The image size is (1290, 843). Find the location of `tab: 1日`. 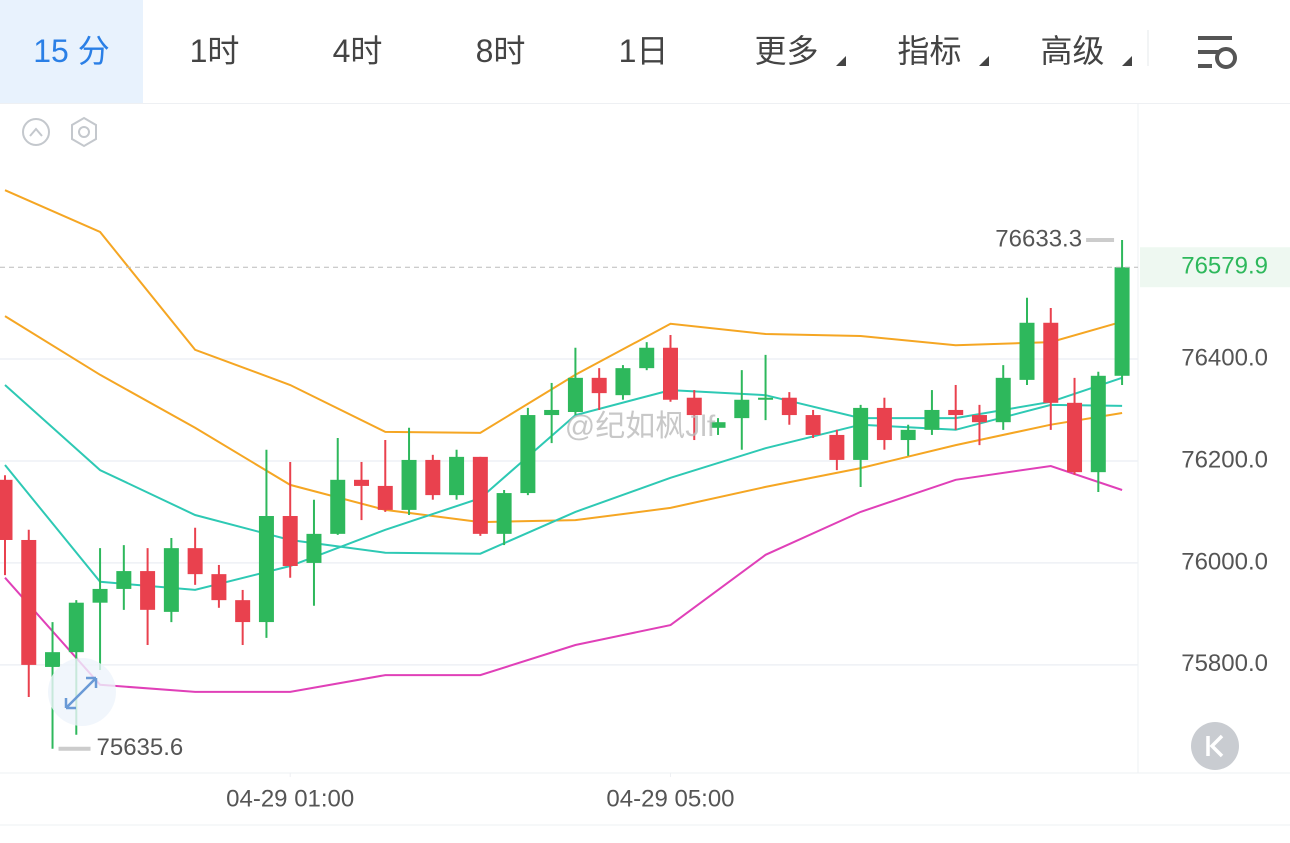

tab: 1日 is located at coordinates (643, 51).